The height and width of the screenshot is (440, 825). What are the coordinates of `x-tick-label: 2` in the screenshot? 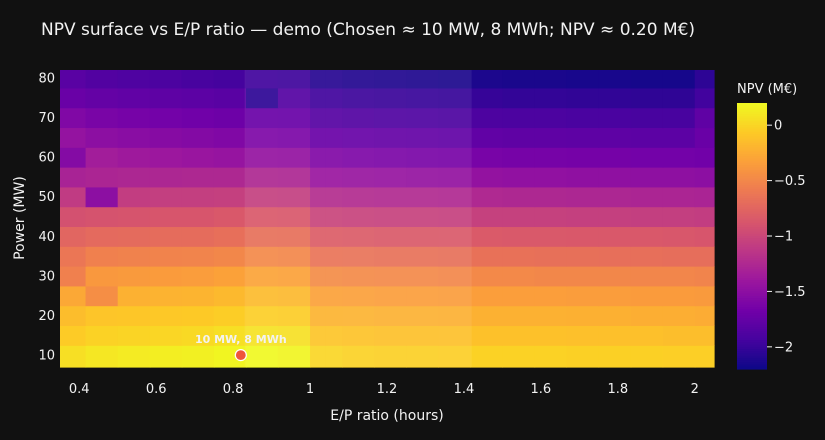 It's located at (695, 389).